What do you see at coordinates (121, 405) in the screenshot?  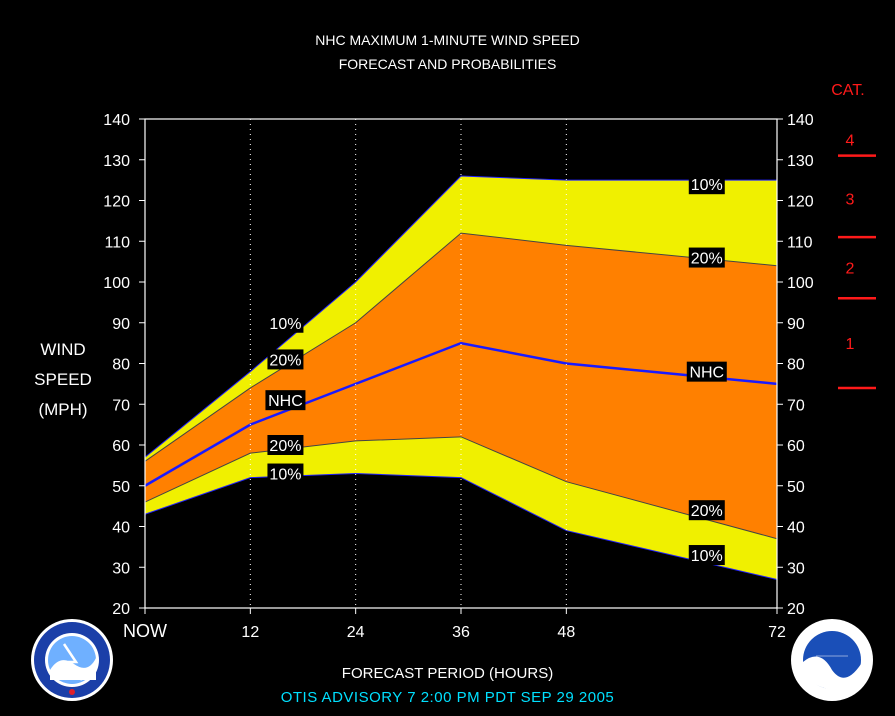 I see `y-tick-label-left: 70` at bounding box center [121, 405].